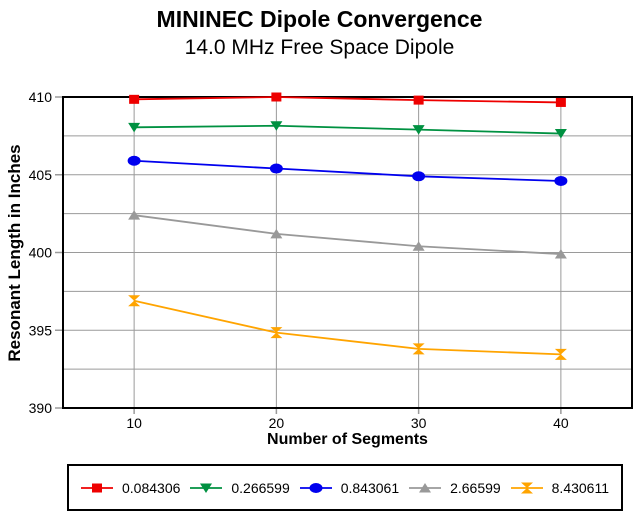  What do you see at coordinates (347, 234) in the screenshot?
I see `series-line-2.66599` at bounding box center [347, 234].